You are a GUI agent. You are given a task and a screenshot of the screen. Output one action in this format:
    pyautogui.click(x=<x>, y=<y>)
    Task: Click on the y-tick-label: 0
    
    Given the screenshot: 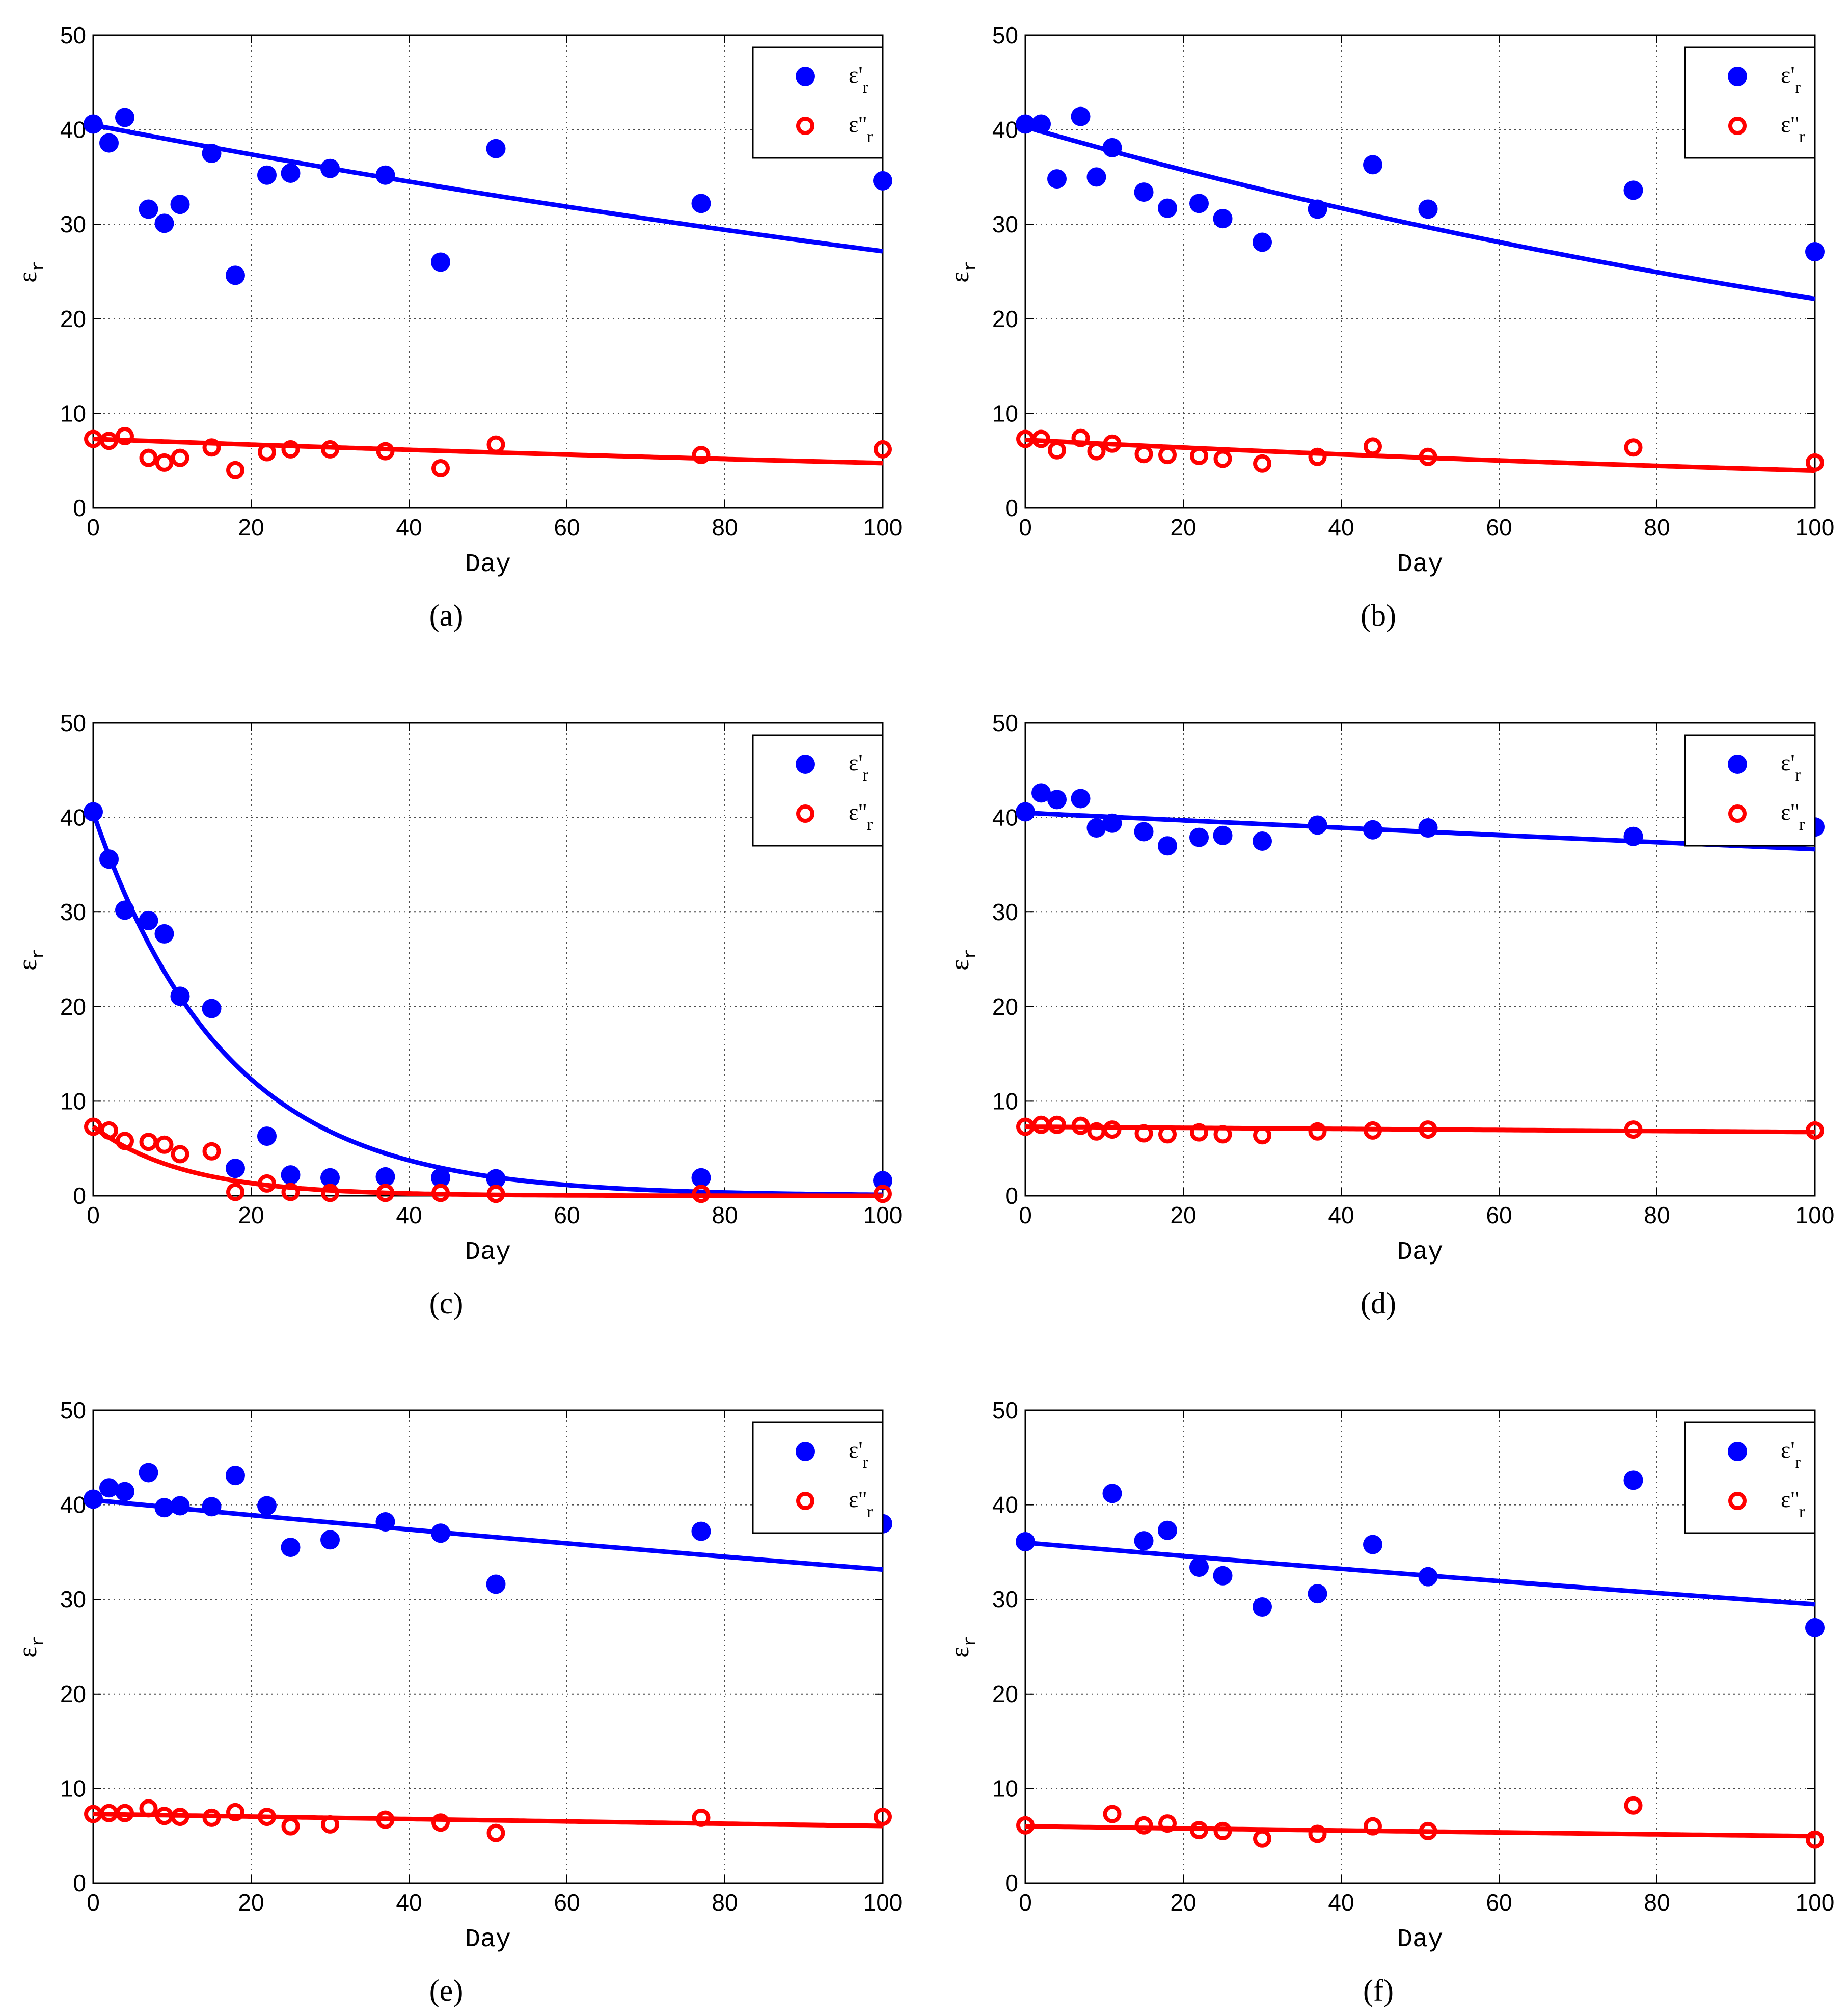 What is the action you would take?
    pyautogui.click(x=79, y=1196)
    